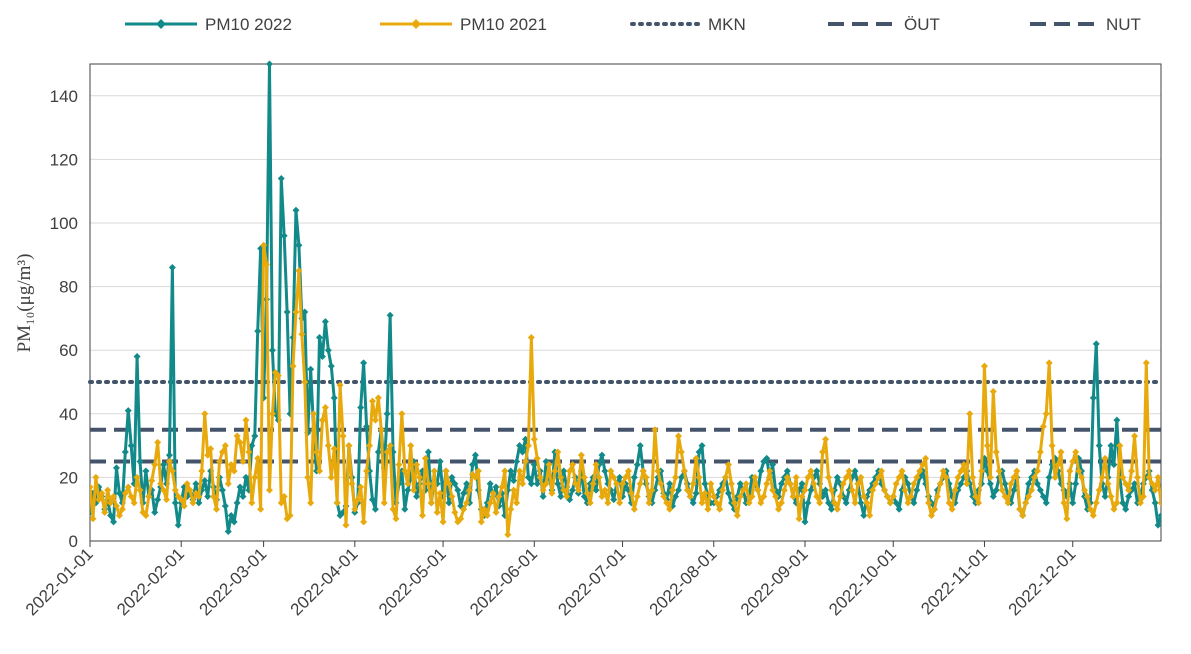 This screenshot has width=1191, height=654. Describe the element at coordinates (1123, 24) in the screenshot. I see `legend-label: NUT` at that location.